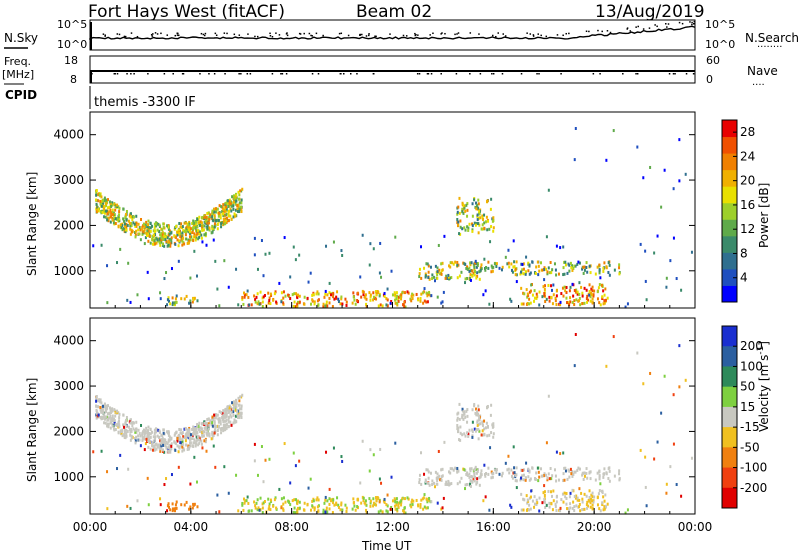 The height and width of the screenshot is (554, 800). What do you see at coordinates (747, 387) in the screenshot?
I see `colorbar-tick-label: 50` at bounding box center [747, 387].